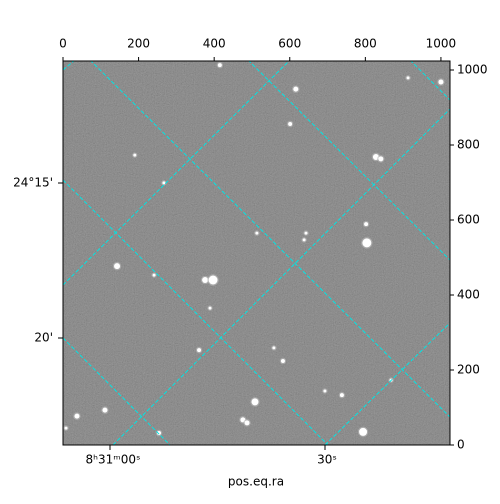 This screenshot has width=500, height=504. Describe the element at coordinates (289, 44) in the screenshot. I see `x-tick-label: 600` at that location.